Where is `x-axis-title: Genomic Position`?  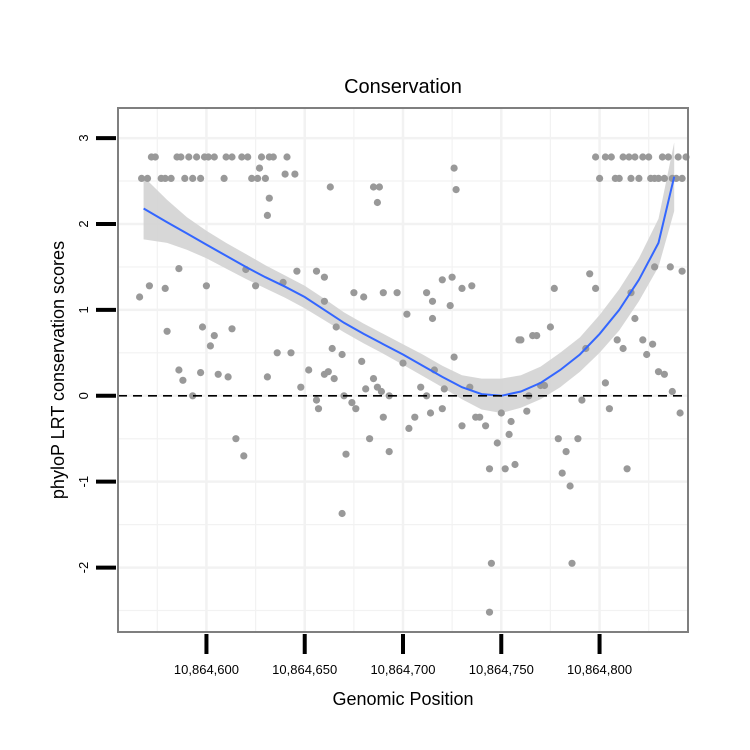 x-axis-title: Genomic Position is located at coordinates (402, 699).